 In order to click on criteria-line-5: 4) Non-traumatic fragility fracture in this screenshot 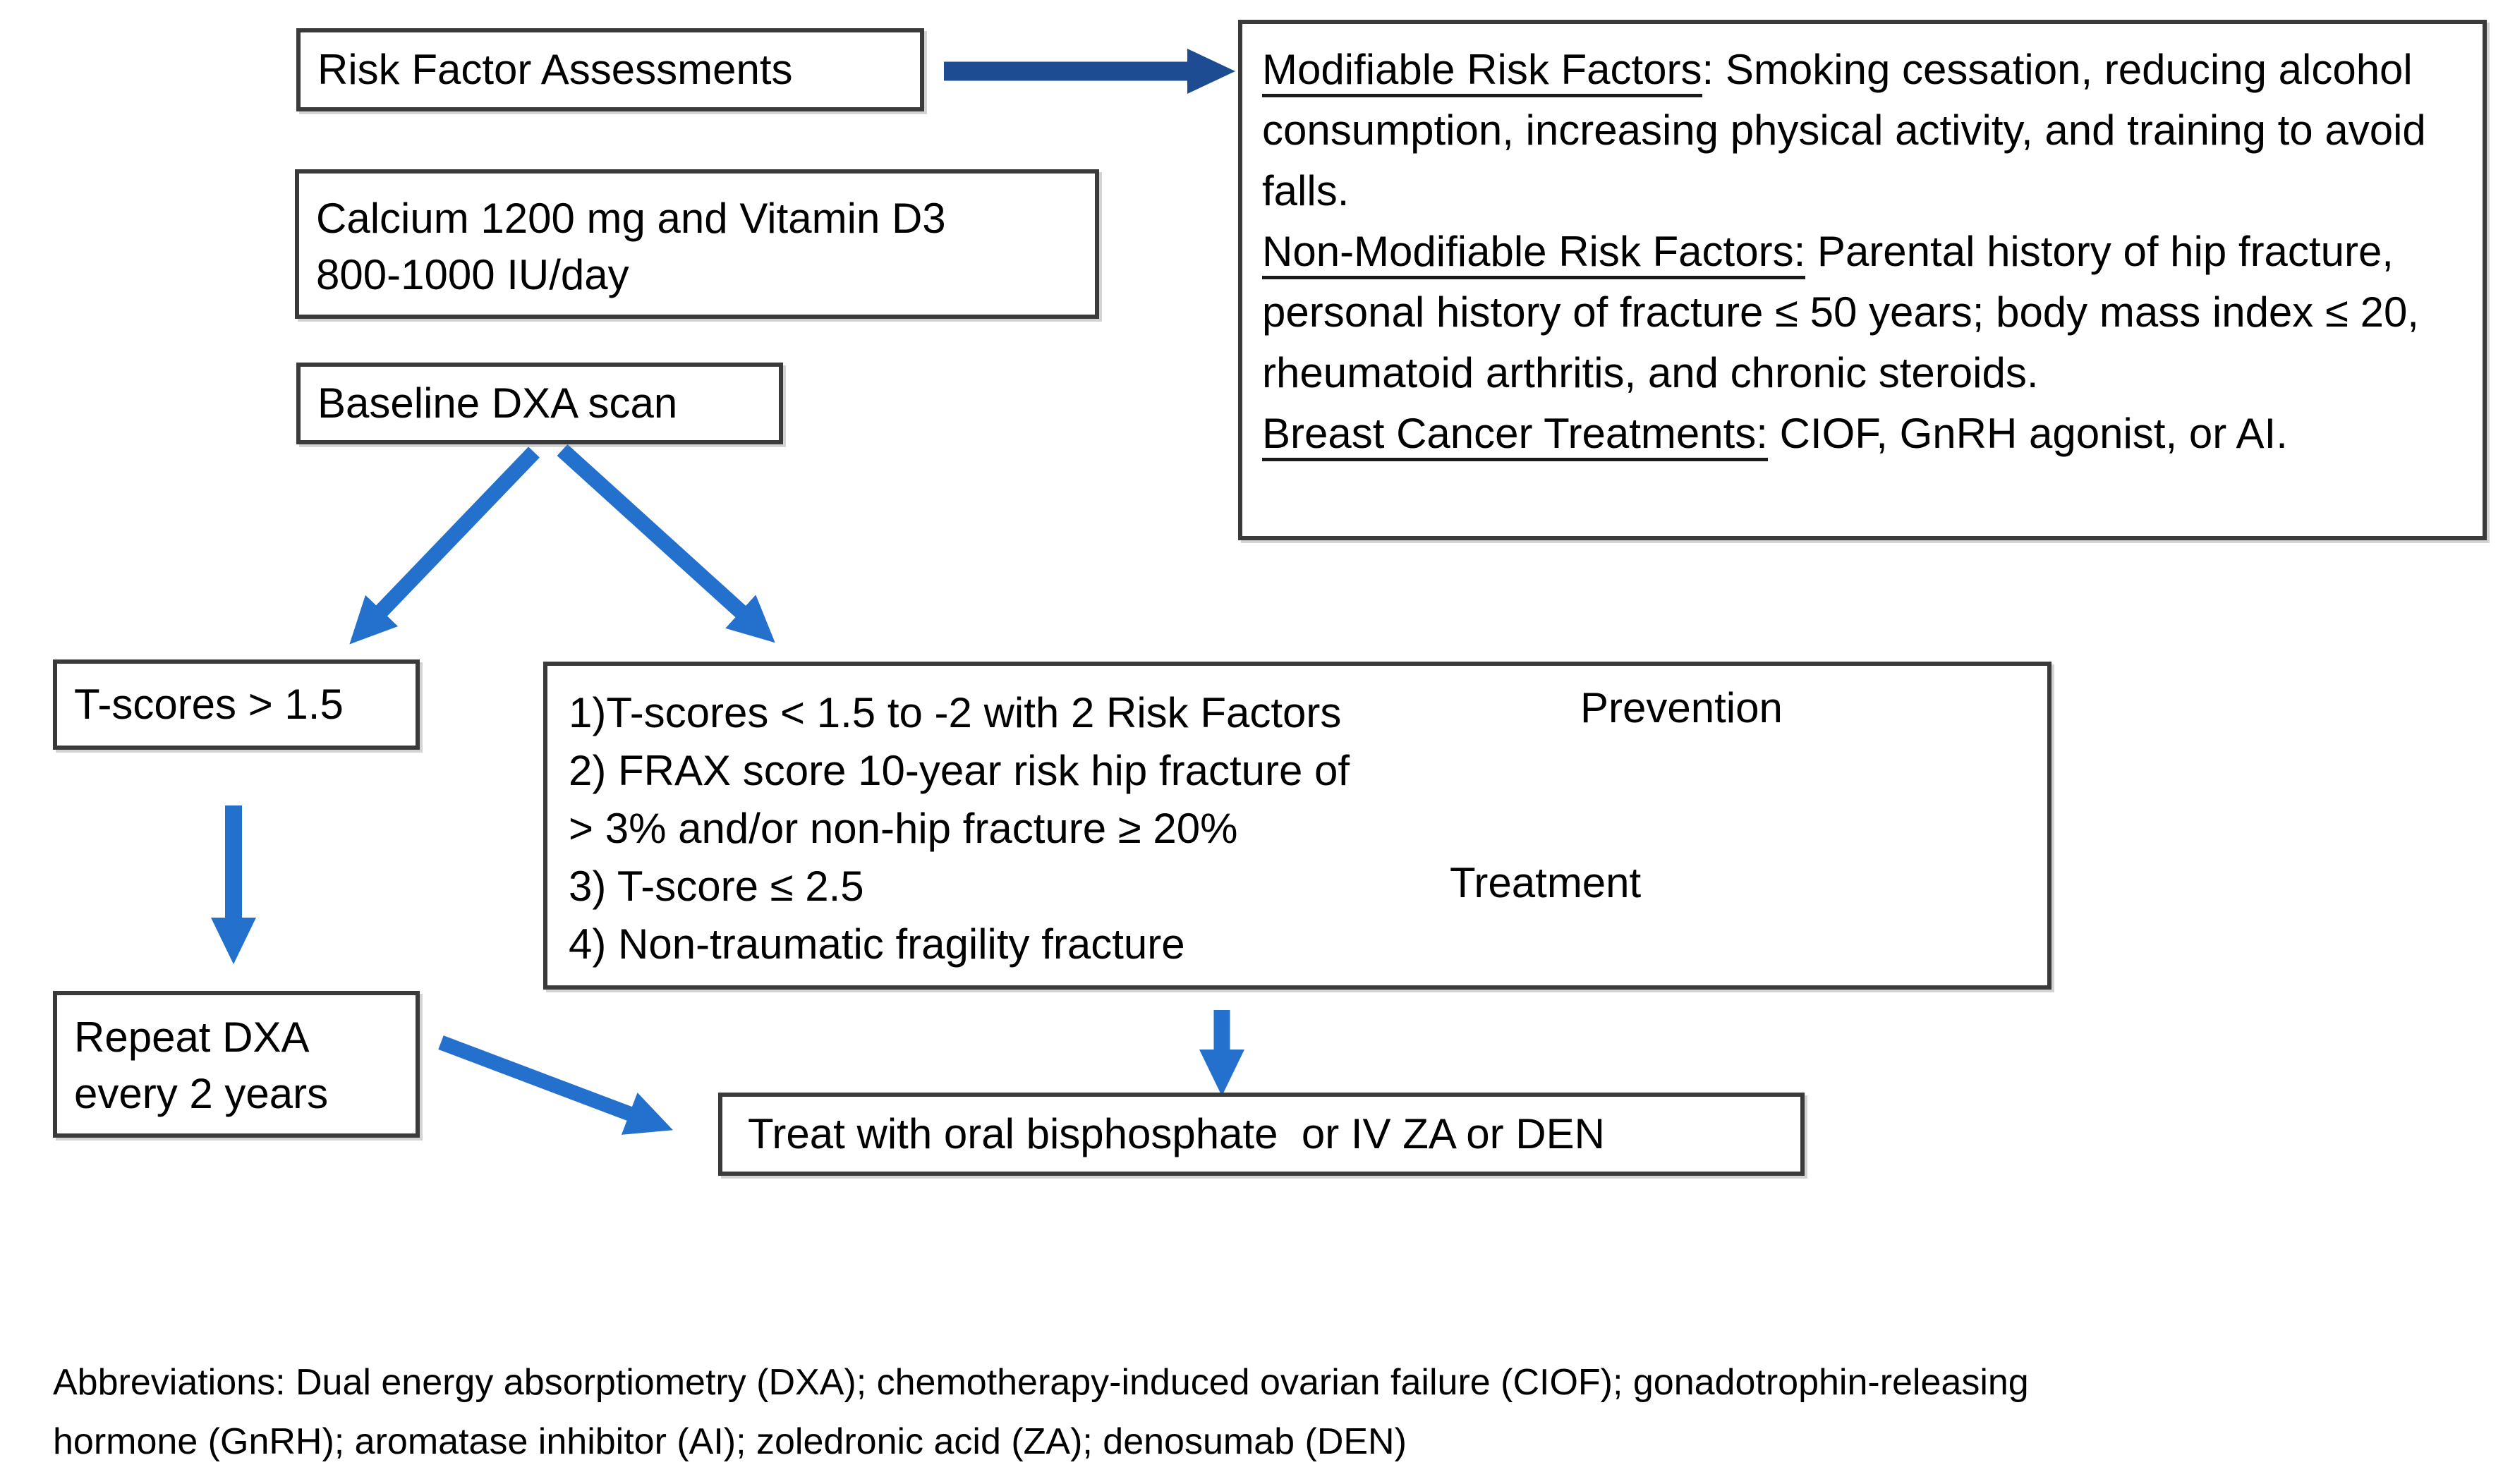, I will do `click(877, 944)`.